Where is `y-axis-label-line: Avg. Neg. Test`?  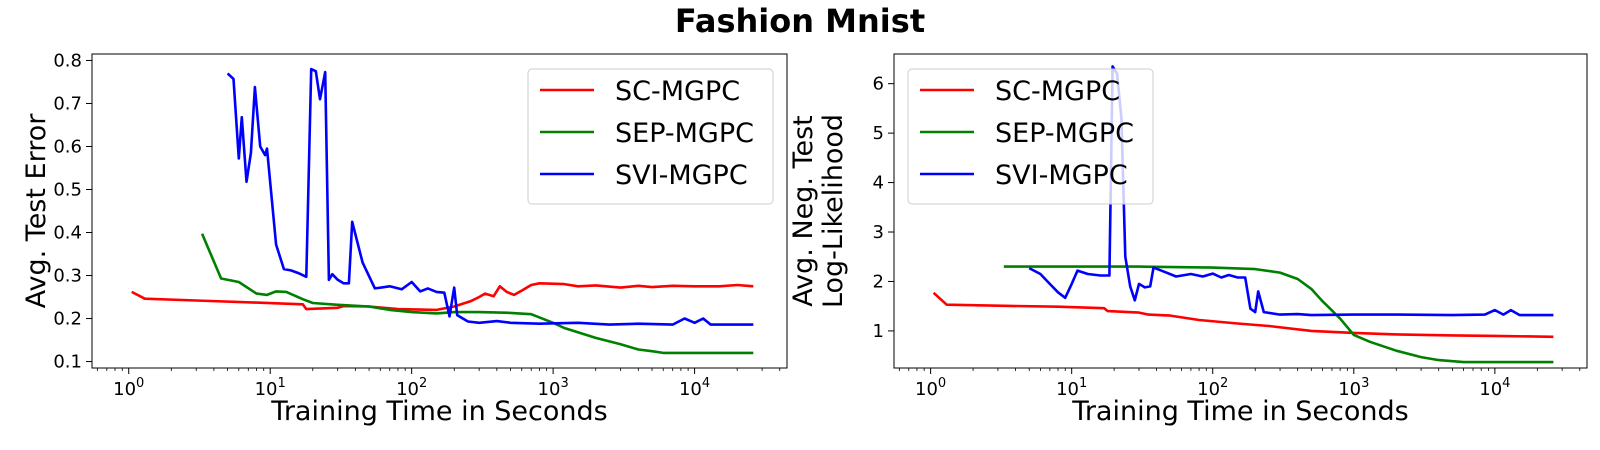
y-axis-label-line: Avg. Neg. Test is located at coordinates (803, 210).